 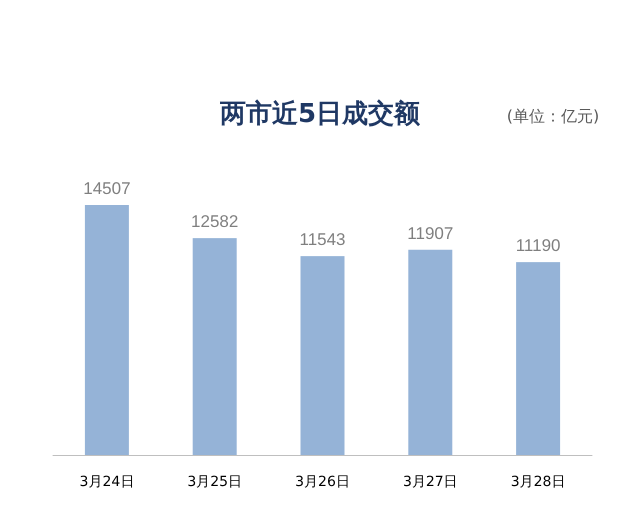 What do you see at coordinates (320, 114) in the screenshot?
I see `chart-title: 两市近5日成交额` at bounding box center [320, 114].